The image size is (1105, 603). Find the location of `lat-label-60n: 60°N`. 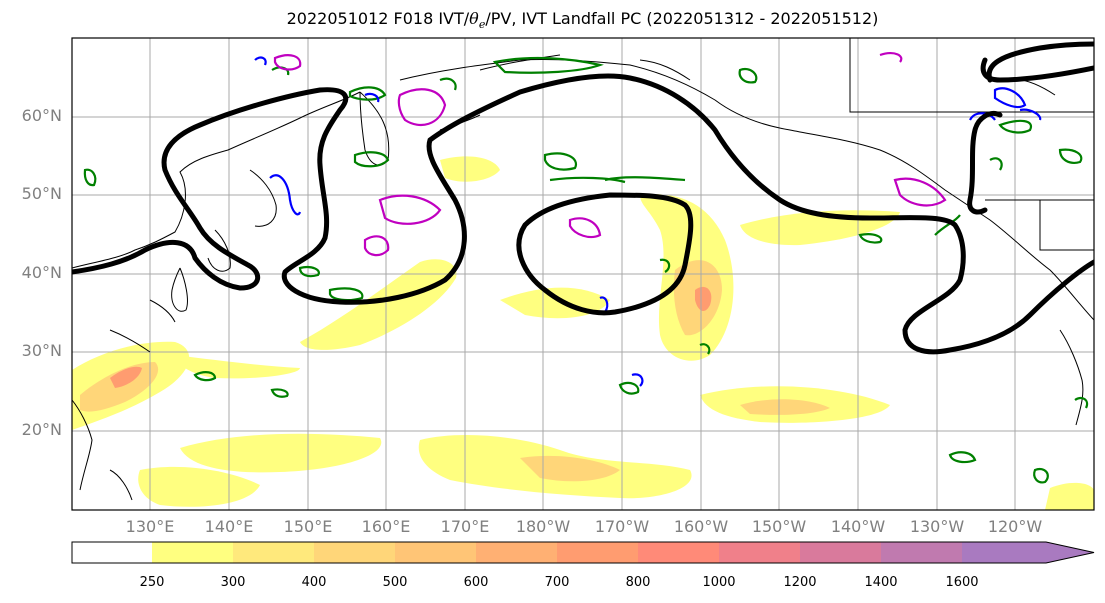

lat-label-60n: 60°N is located at coordinates (41, 115).